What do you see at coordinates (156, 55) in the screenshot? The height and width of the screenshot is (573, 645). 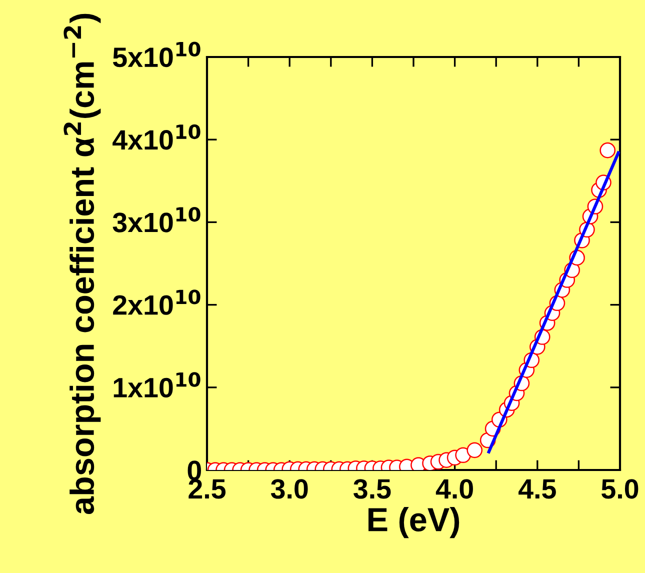 I see `y-tick-label: 5x10$^{10}$` at bounding box center [156, 55].